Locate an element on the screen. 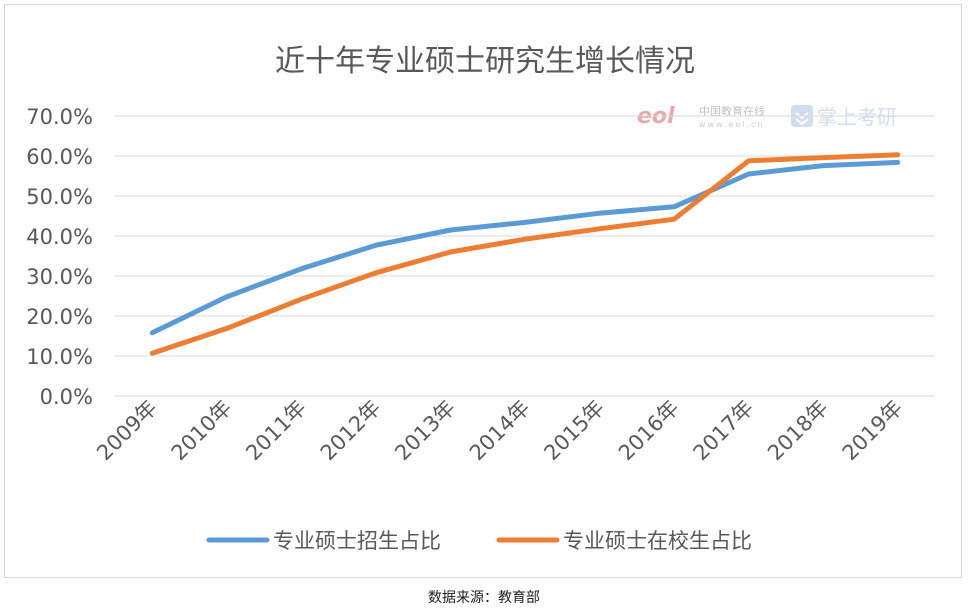 The width and height of the screenshot is (968, 615). x-tick-label: 2013年 is located at coordinates (425, 431).